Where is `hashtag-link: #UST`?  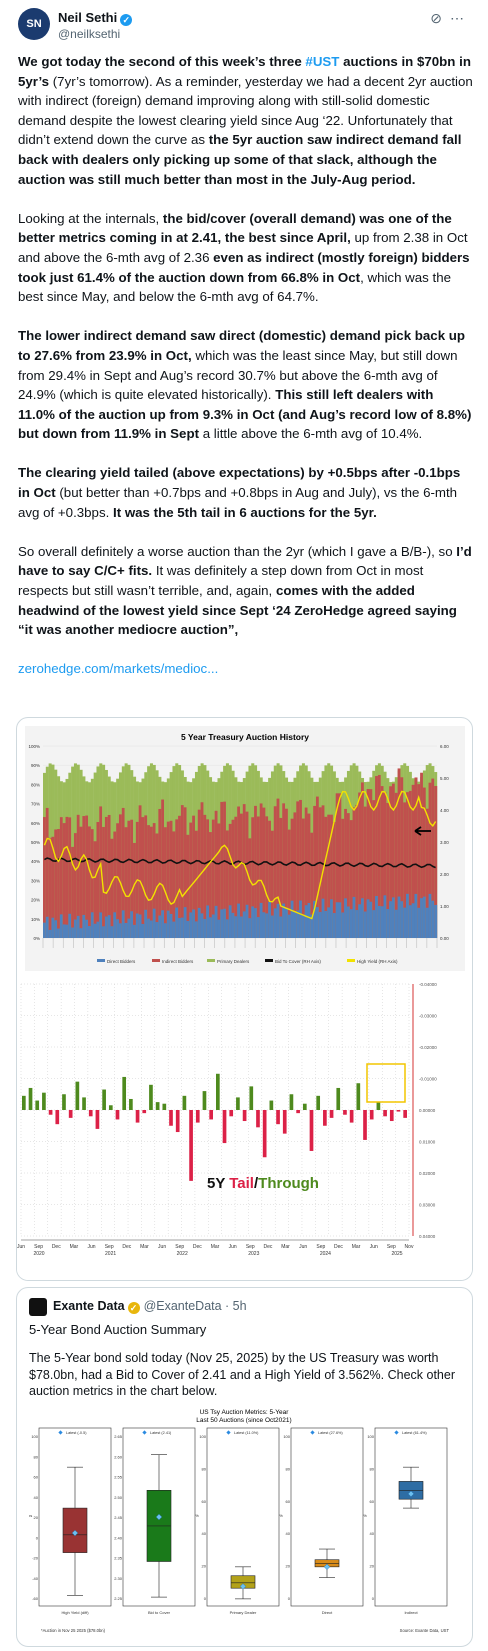 hashtag-link: #UST is located at coordinates (322, 61).